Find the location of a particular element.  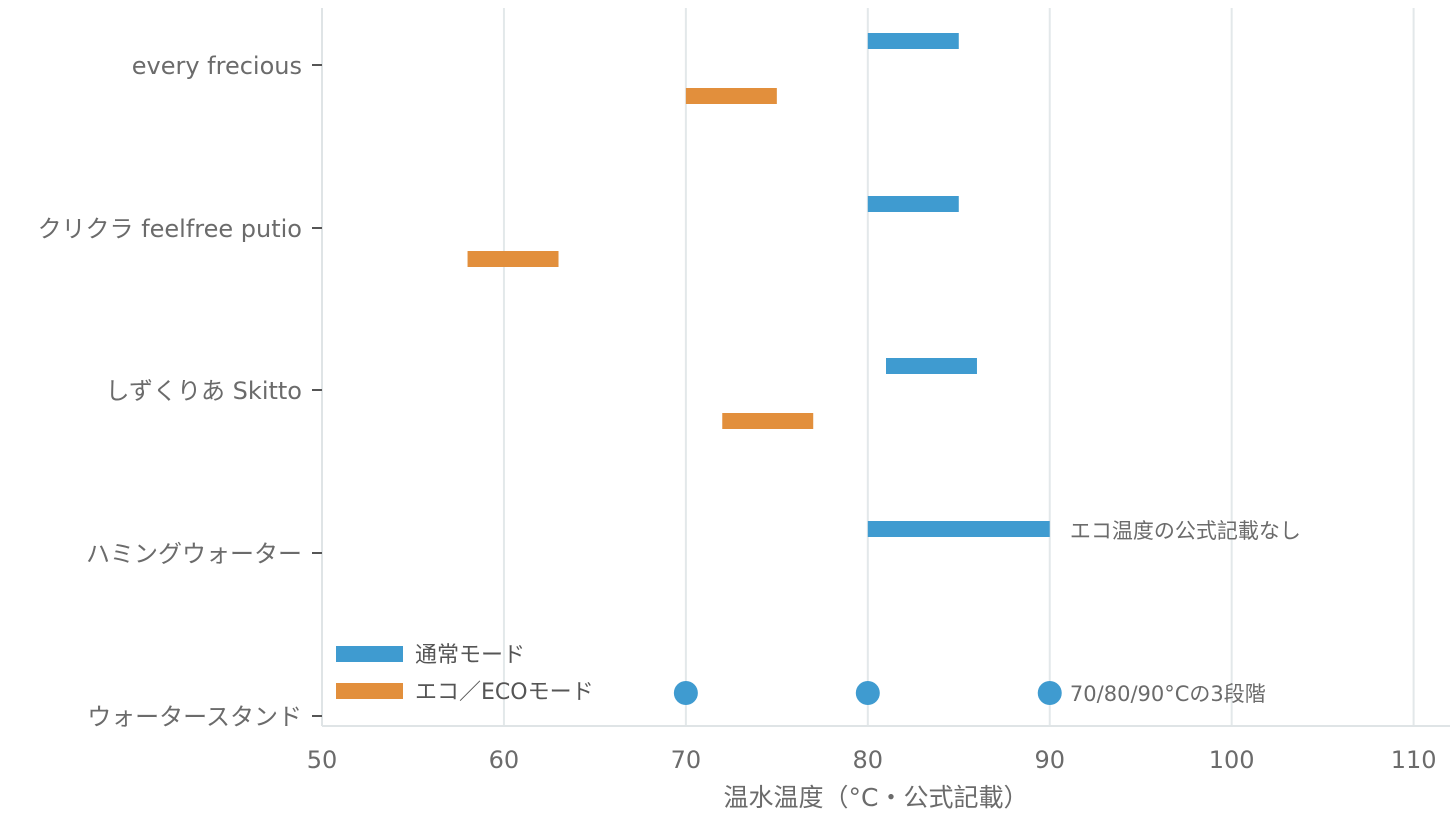

x-tick-label: 110 is located at coordinates (1414, 760).